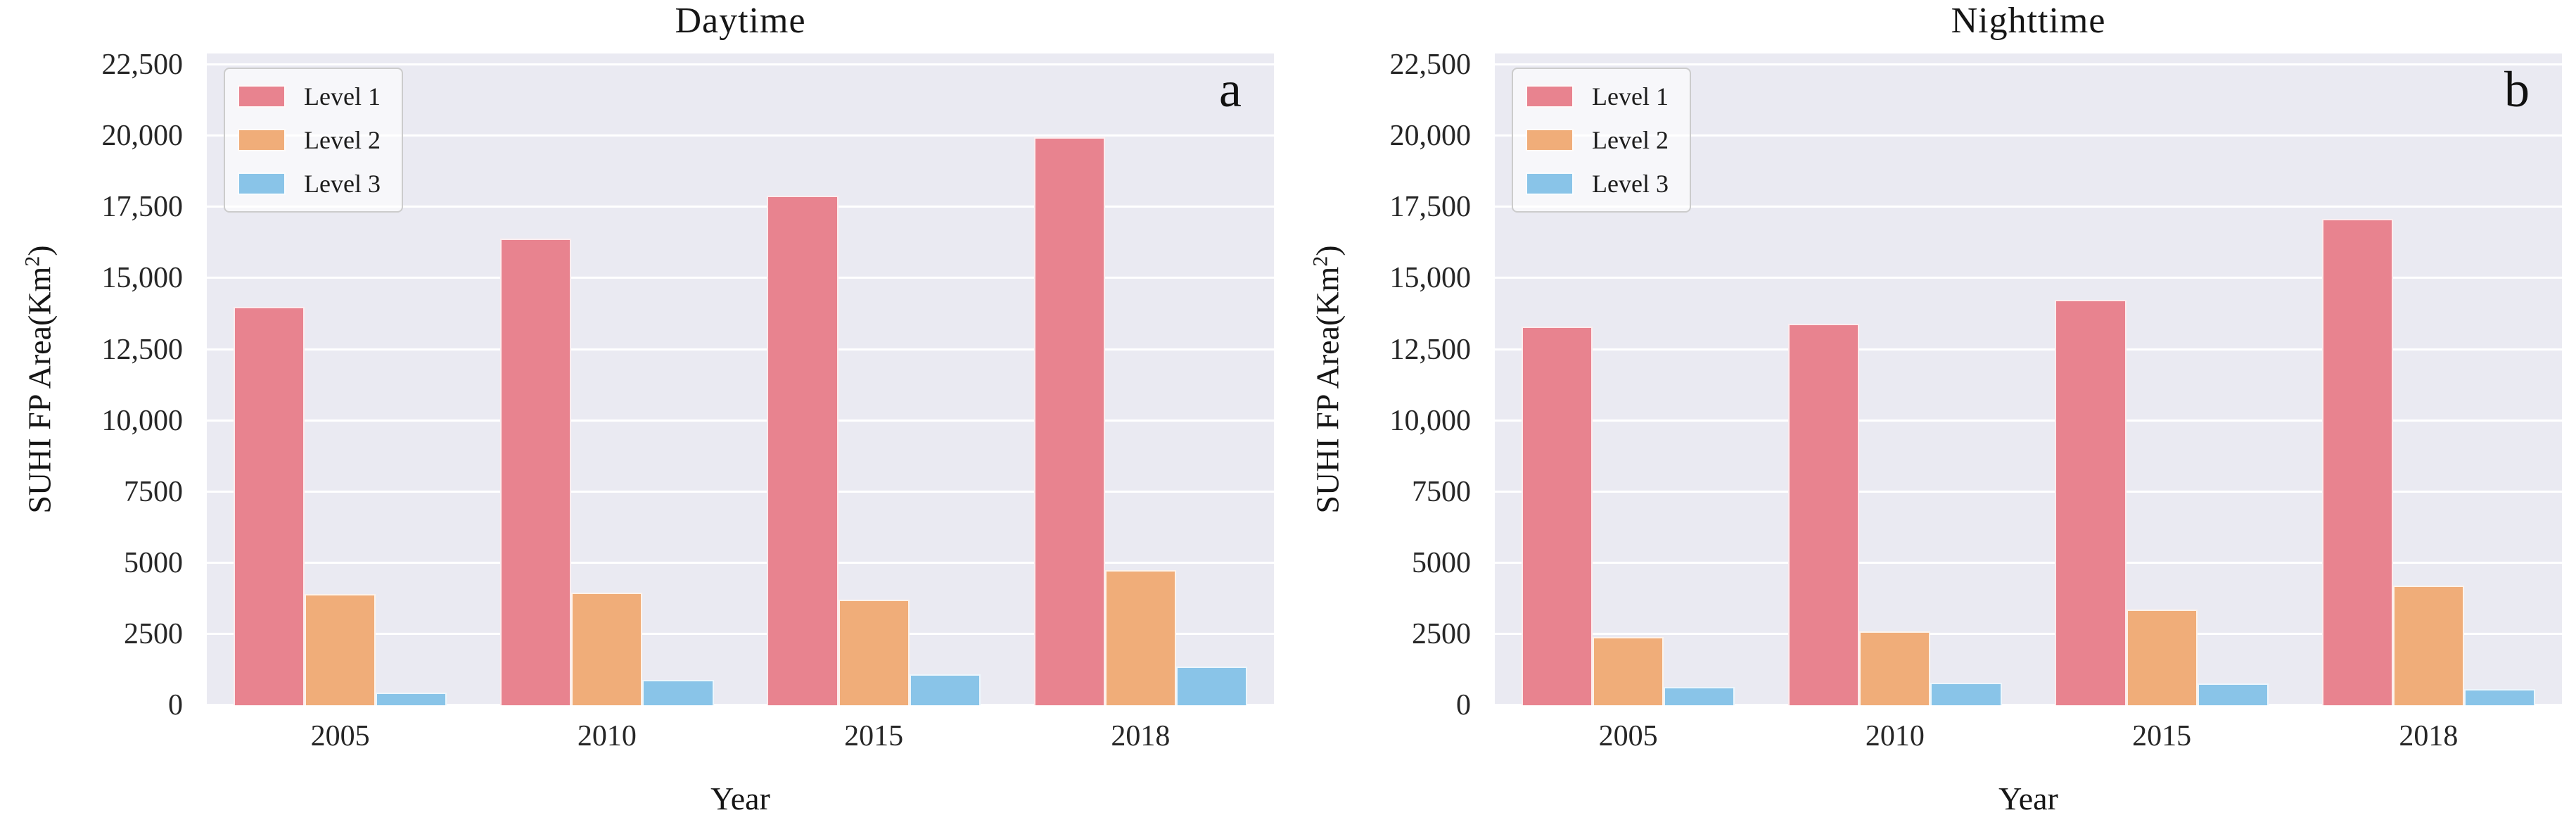  What do you see at coordinates (803, 450) in the screenshot?
I see `bar-level-1-2015` at bounding box center [803, 450].